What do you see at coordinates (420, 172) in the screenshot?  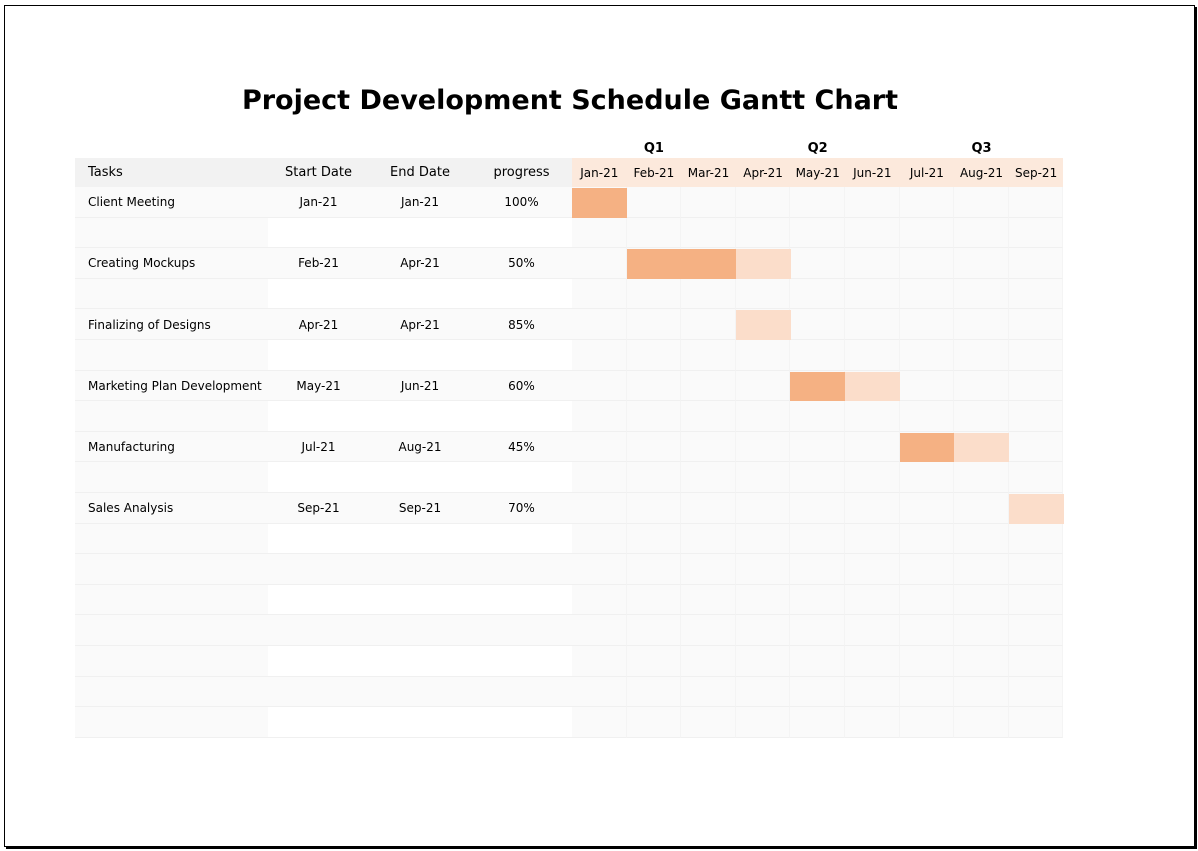 I see `header-end: End Date` at bounding box center [420, 172].